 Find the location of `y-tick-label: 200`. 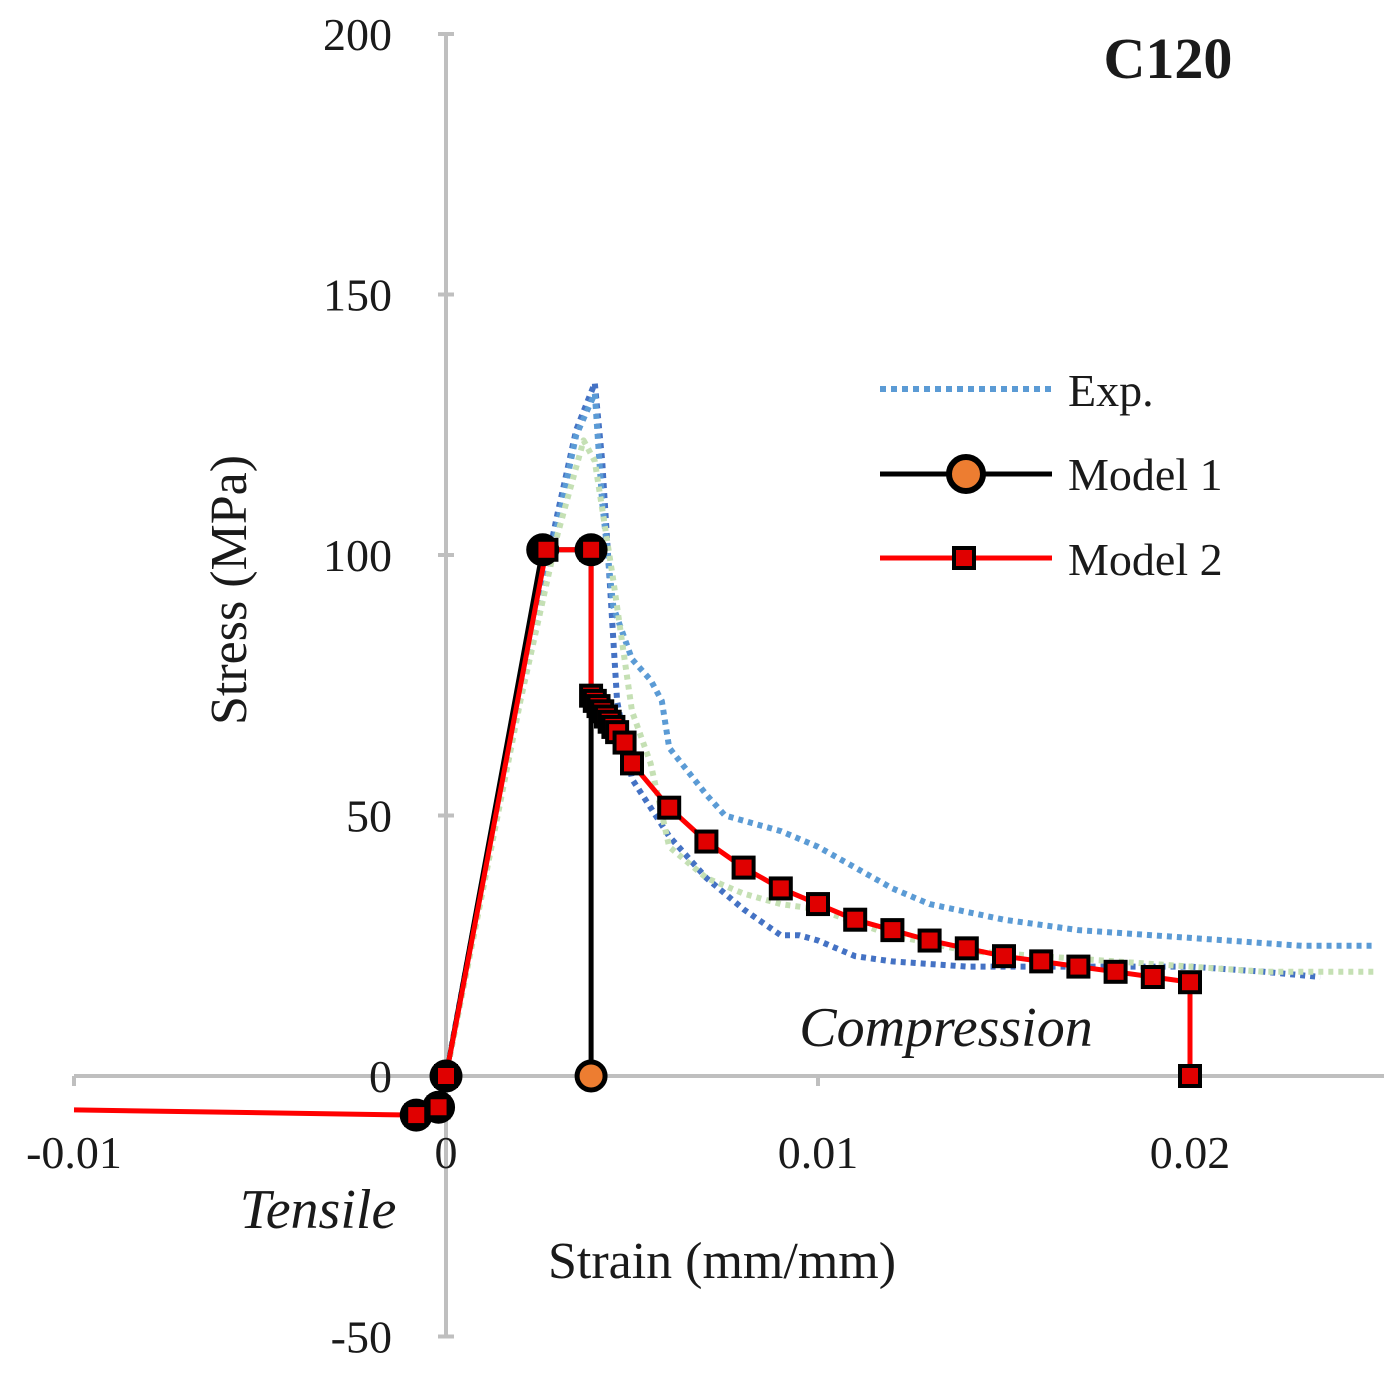

y-tick-label: 200 is located at coordinates (357, 34).